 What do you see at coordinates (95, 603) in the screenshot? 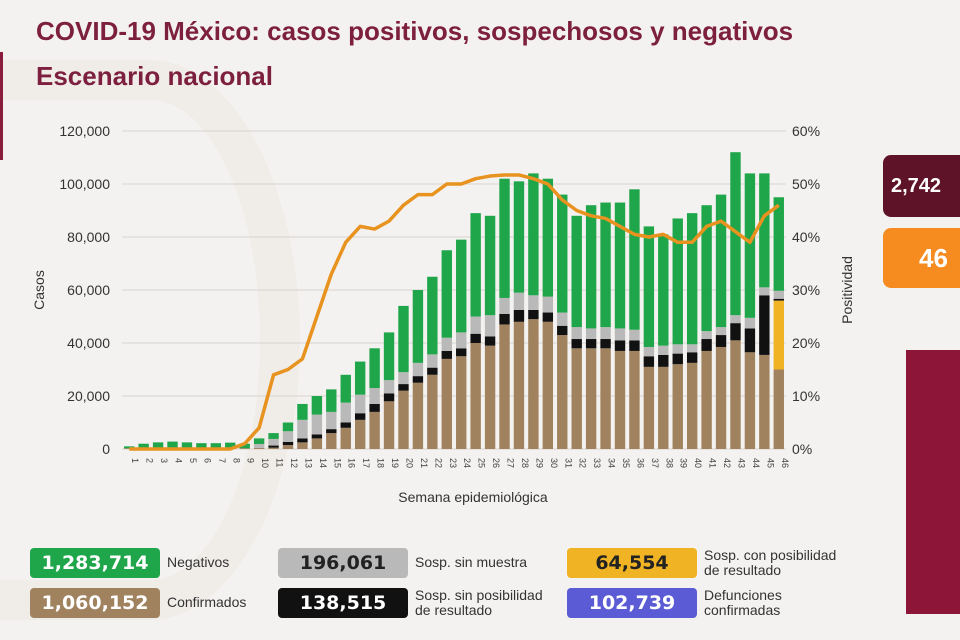
I see `legend-value-box: 1,060,152` at bounding box center [95, 603].